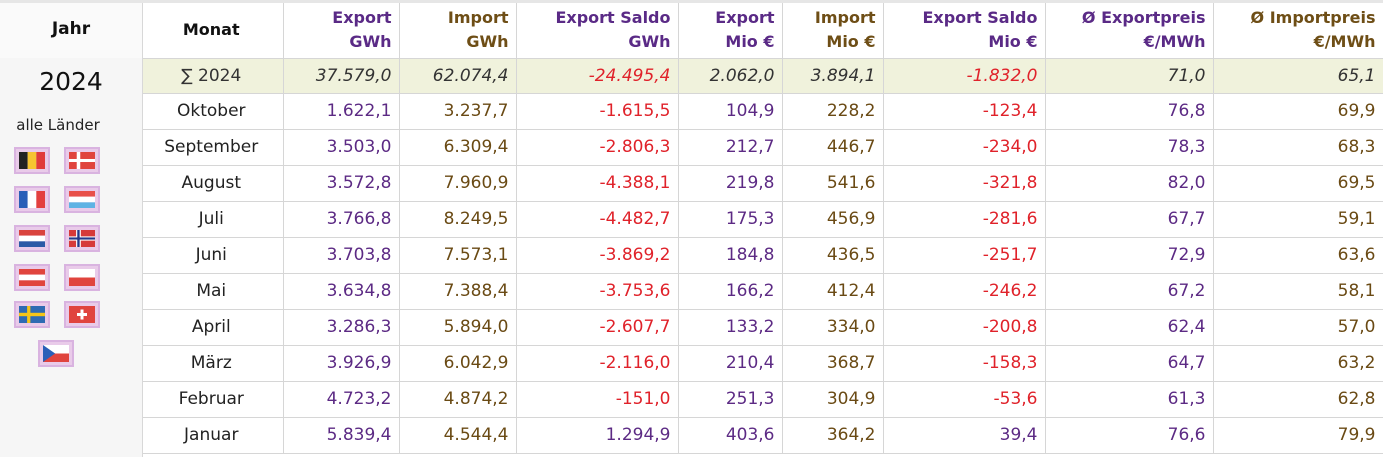  I want to click on cell-price-exp: 78,3, so click(1129, 147).